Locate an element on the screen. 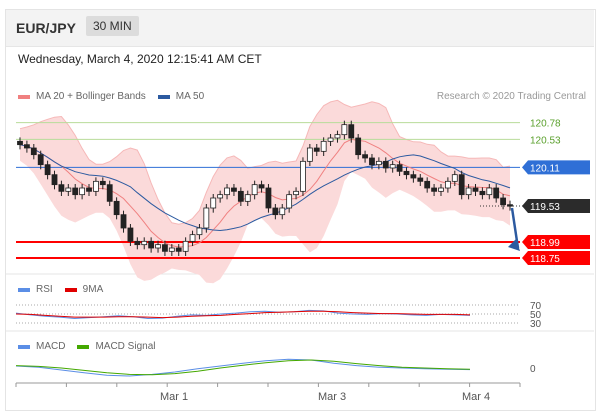 The width and height of the screenshot is (606, 416). legend-rsi: RSI 9MA is located at coordinates (60, 289).